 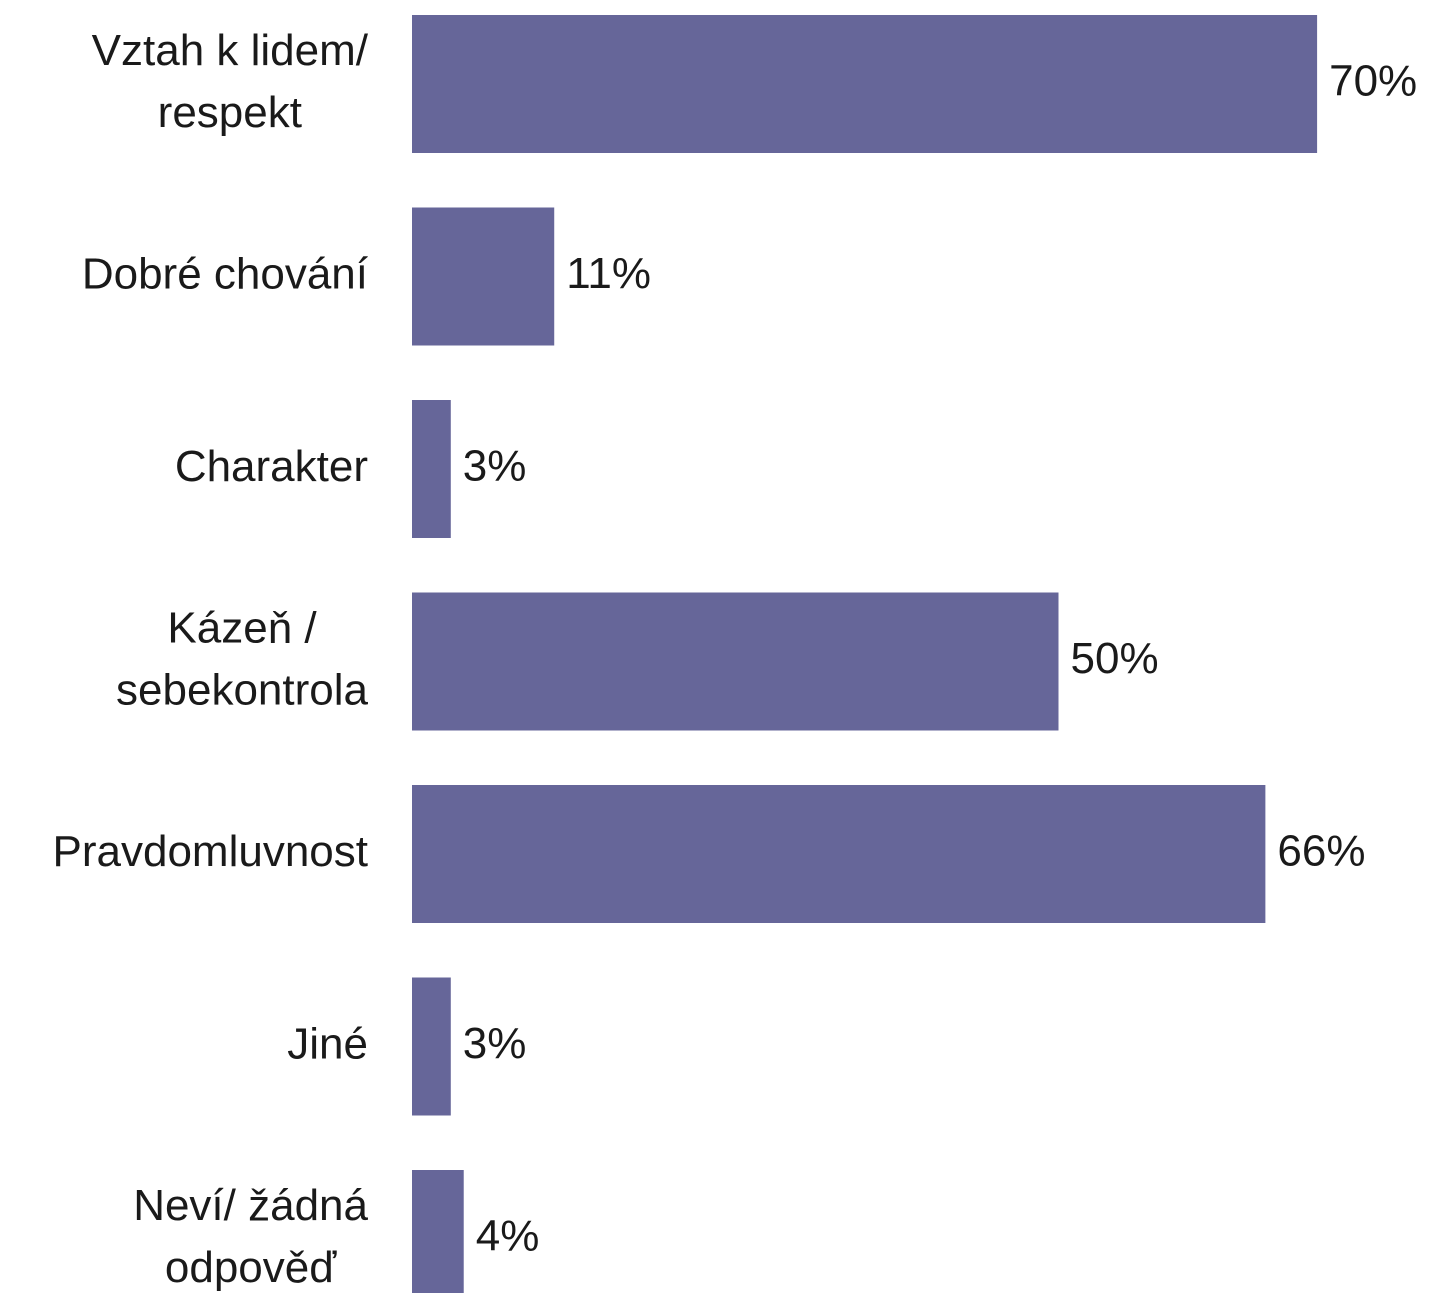 What do you see at coordinates (1373, 81) in the screenshot?
I see `value-label: 70%` at bounding box center [1373, 81].